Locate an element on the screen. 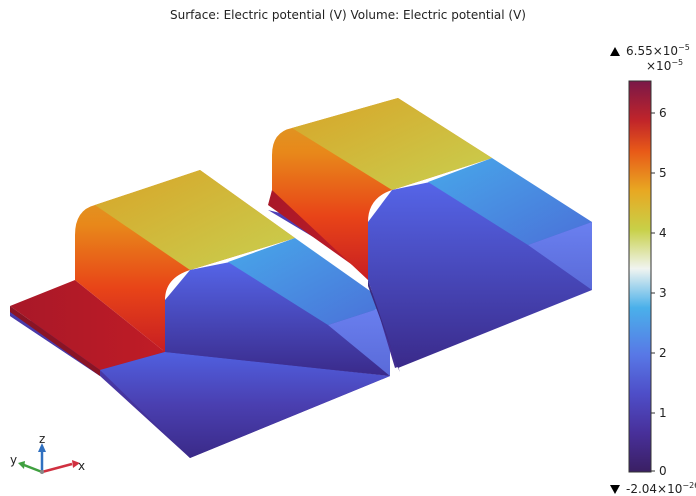  colorbar-tick-label: 0 is located at coordinates (663, 471).